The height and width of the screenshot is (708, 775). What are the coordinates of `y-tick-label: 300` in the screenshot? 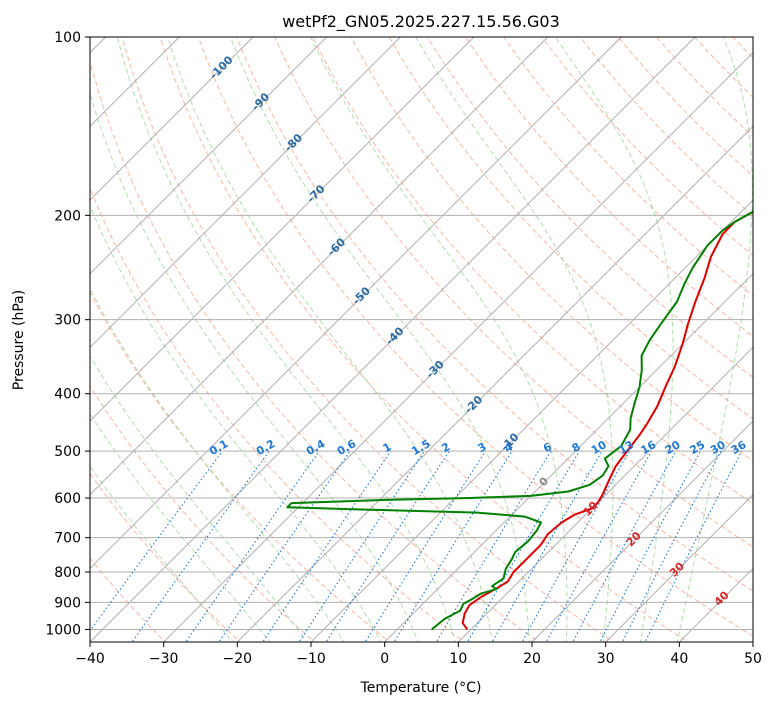 It's located at (67, 321).